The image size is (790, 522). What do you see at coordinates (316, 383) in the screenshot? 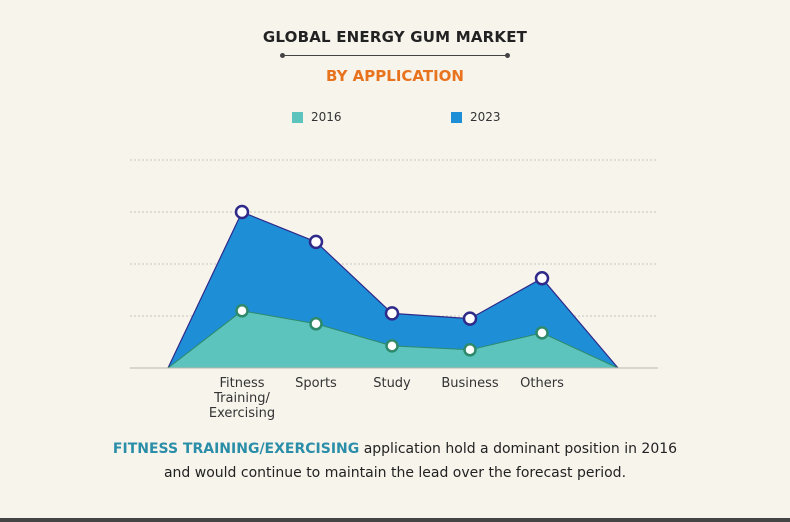
I see `x-tick-label: Sports` at bounding box center [316, 383].